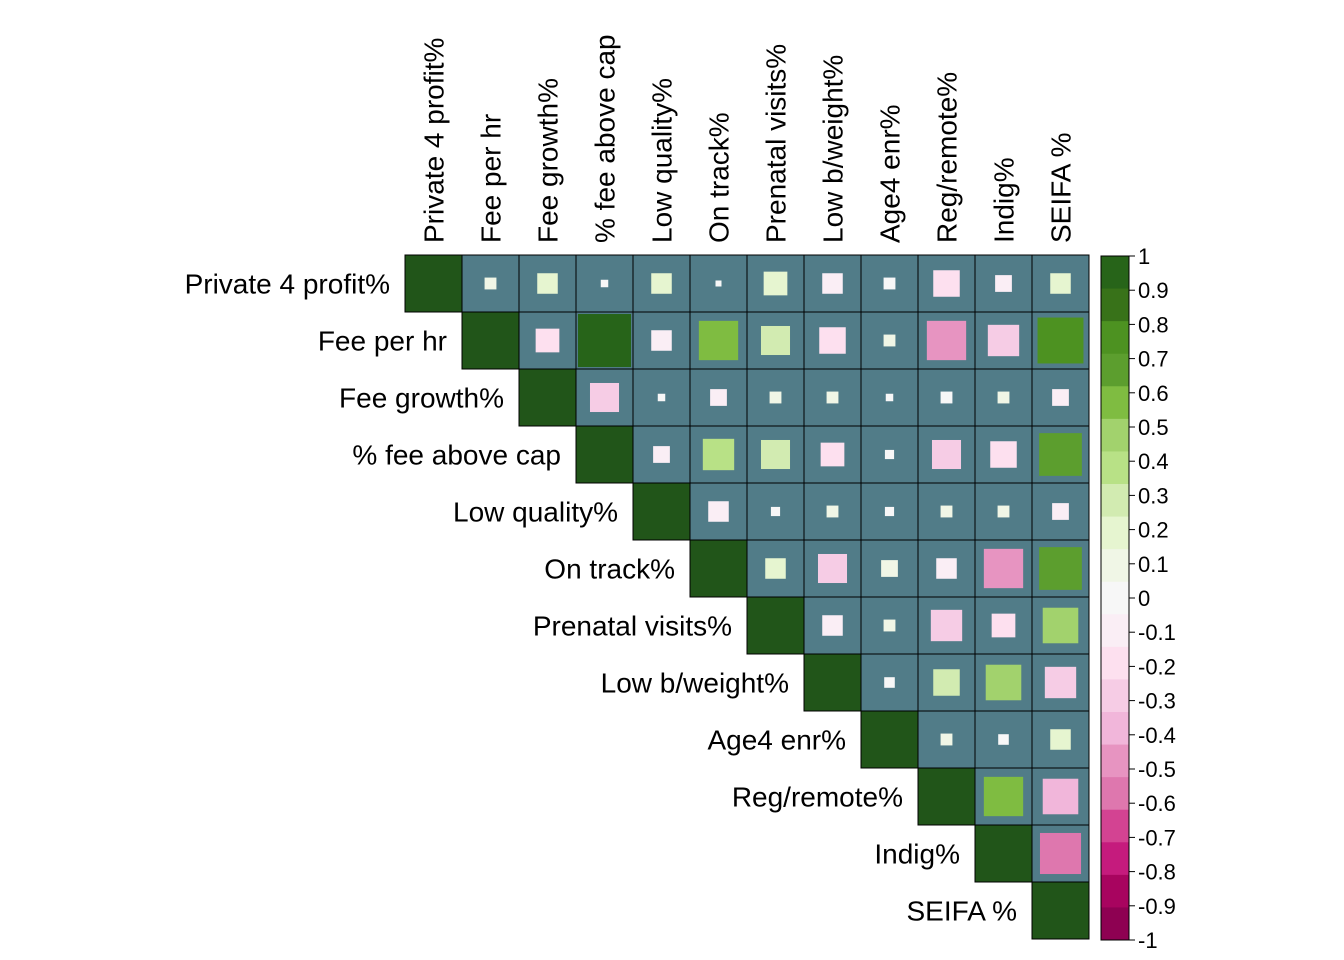  Describe the element at coordinates (421, 398) in the screenshot. I see `row-label: Fee growth%` at that location.